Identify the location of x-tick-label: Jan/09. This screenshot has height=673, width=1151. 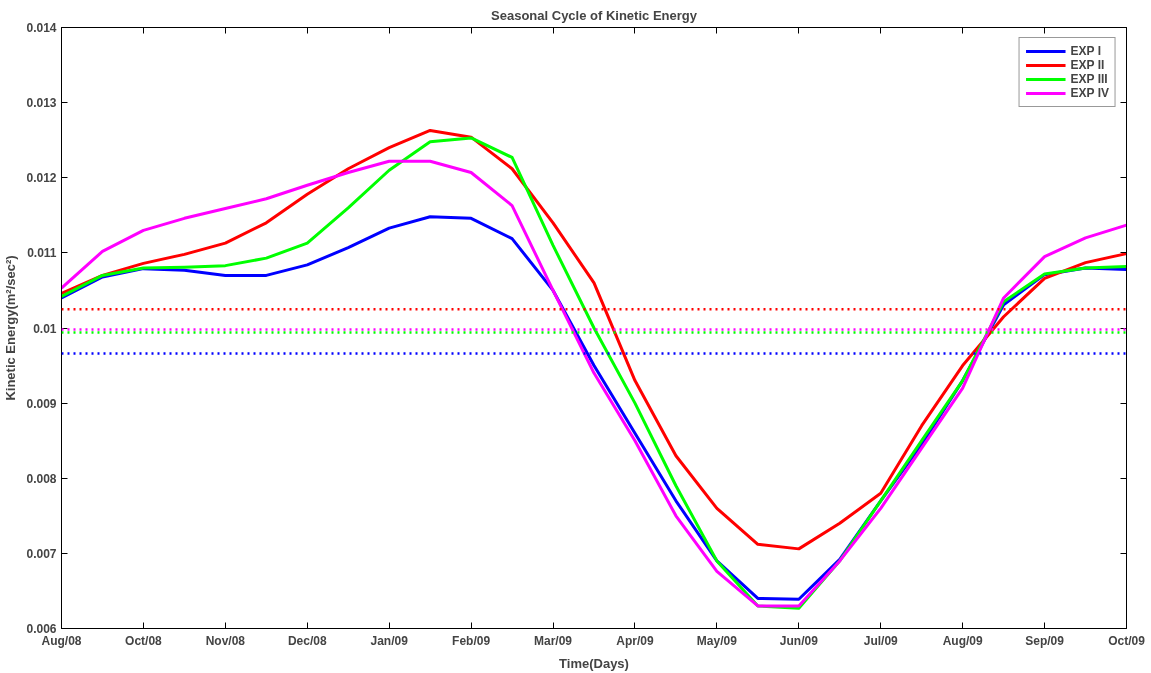
(389, 640).